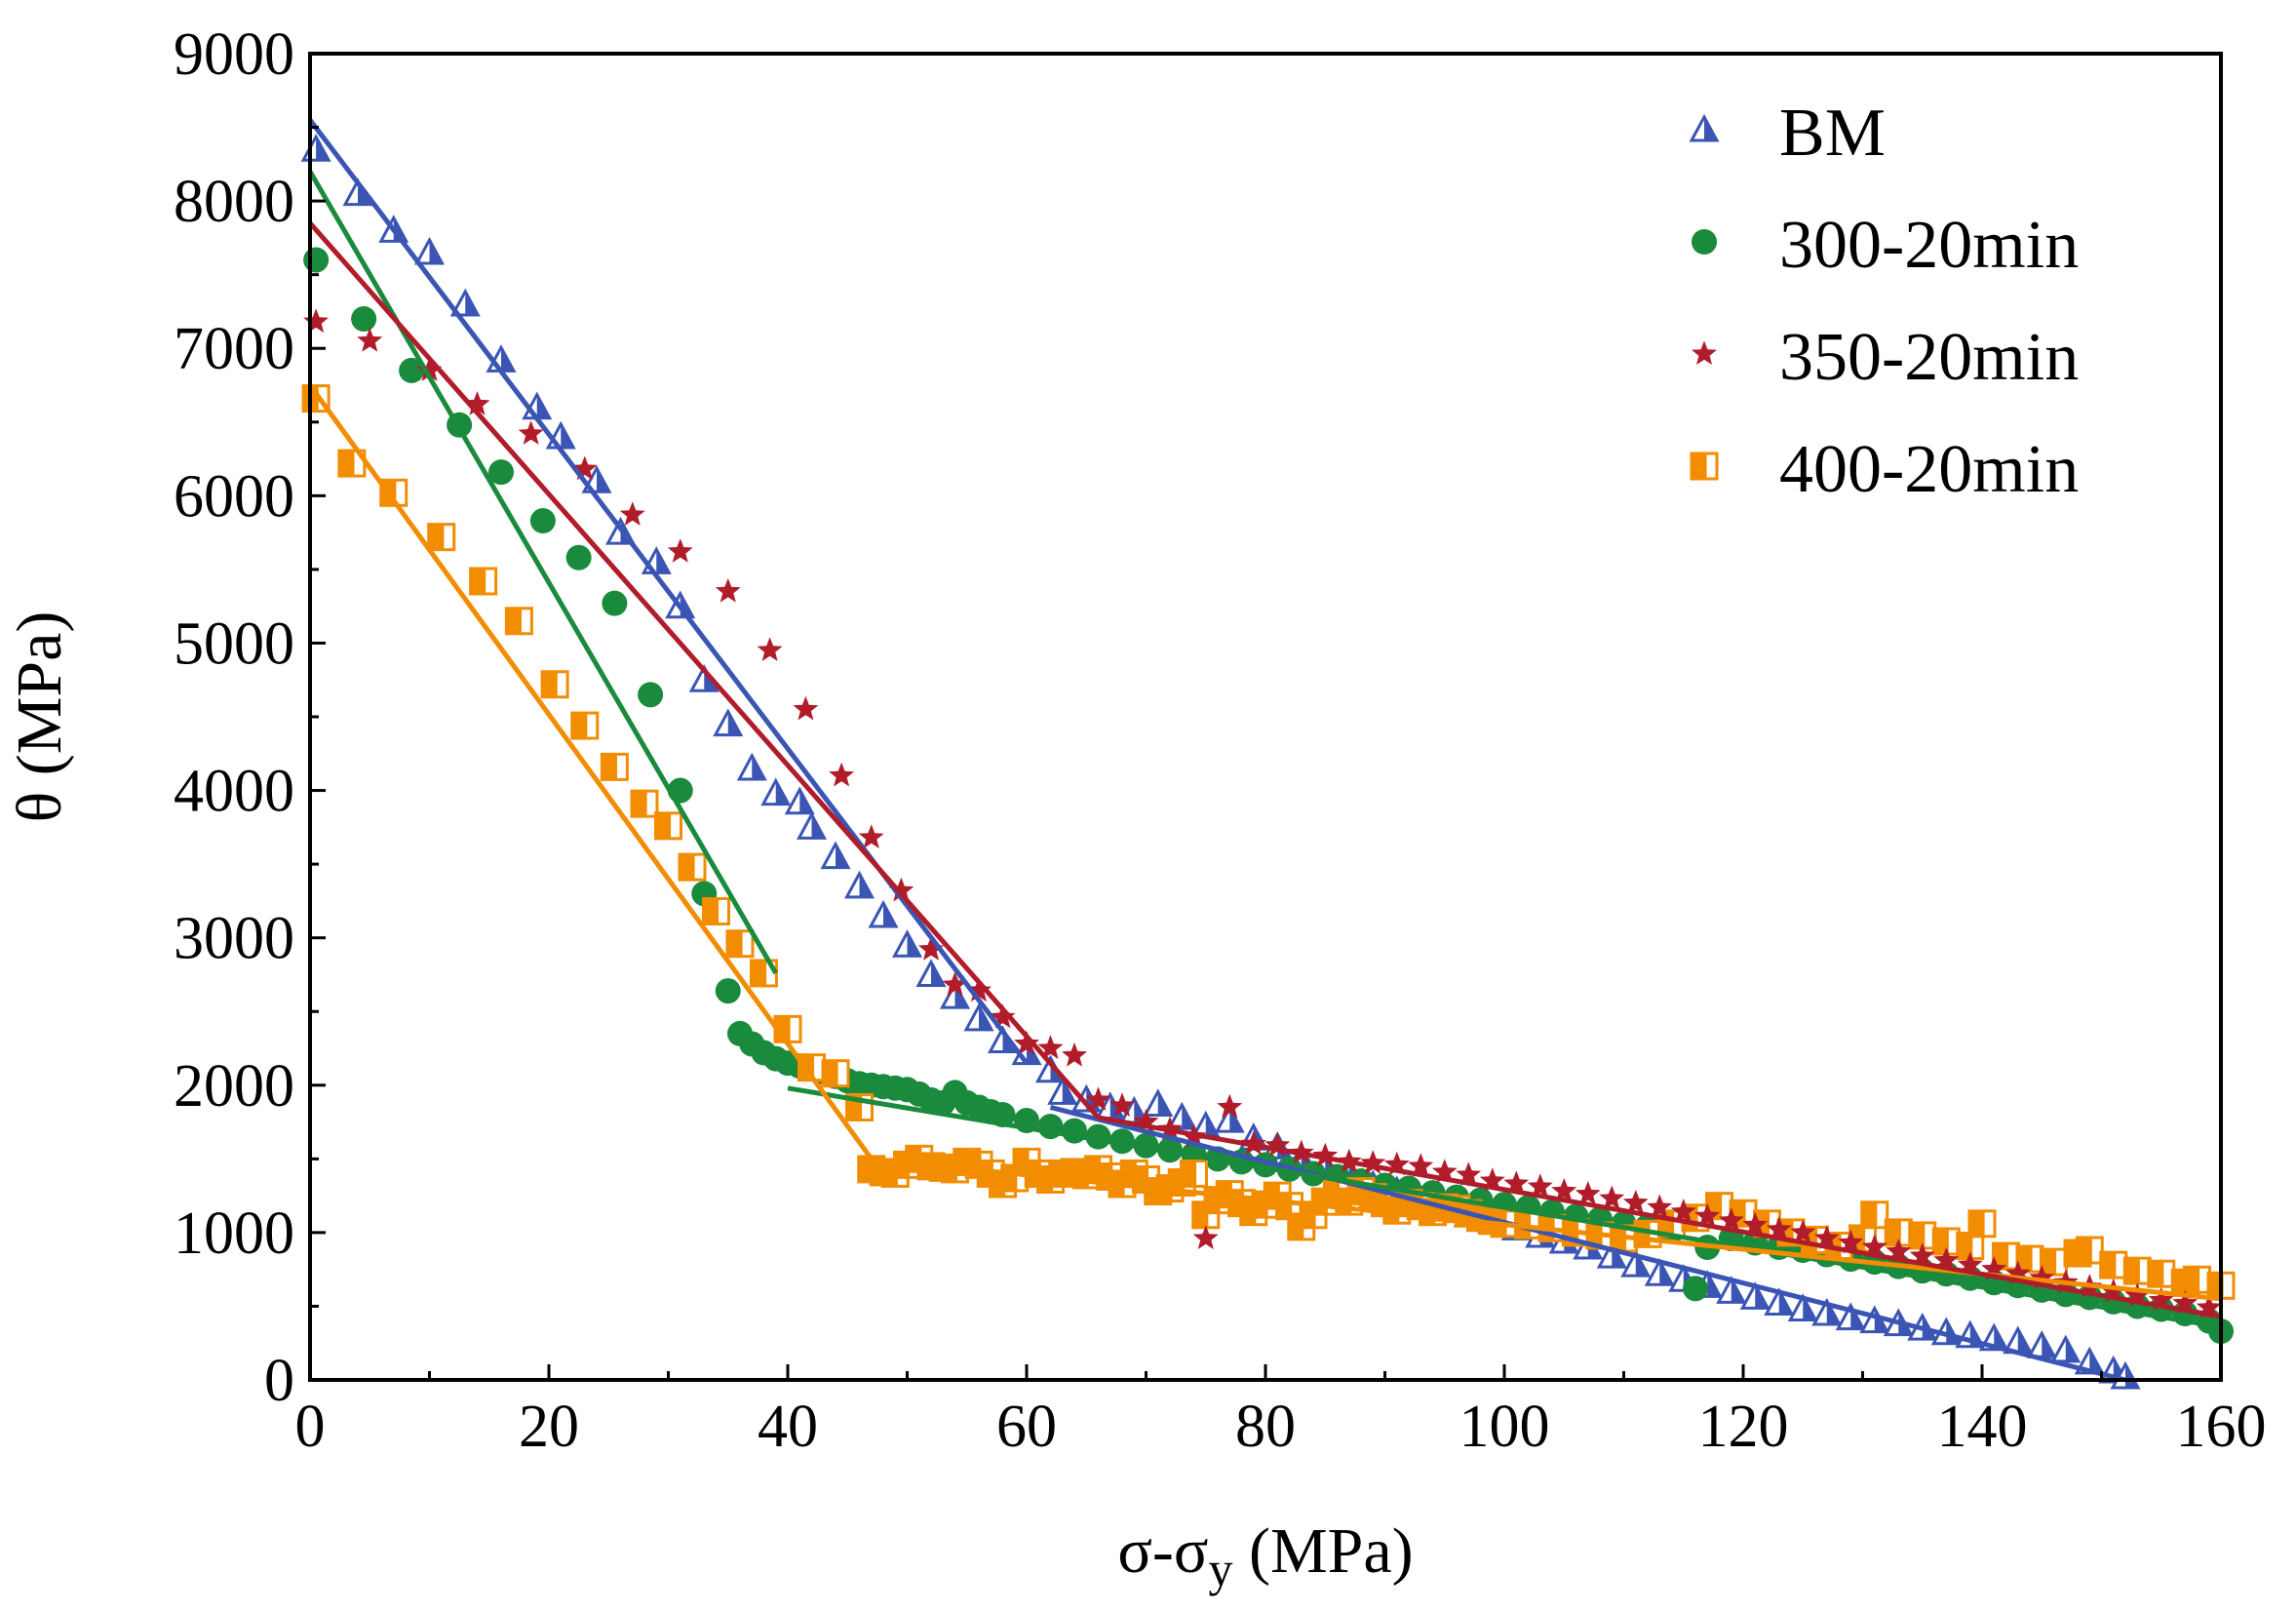 Image resolution: width=2296 pixels, height=1613 pixels. What do you see at coordinates (1832, 133) in the screenshot?
I see `legend-bm-label: BM` at bounding box center [1832, 133].